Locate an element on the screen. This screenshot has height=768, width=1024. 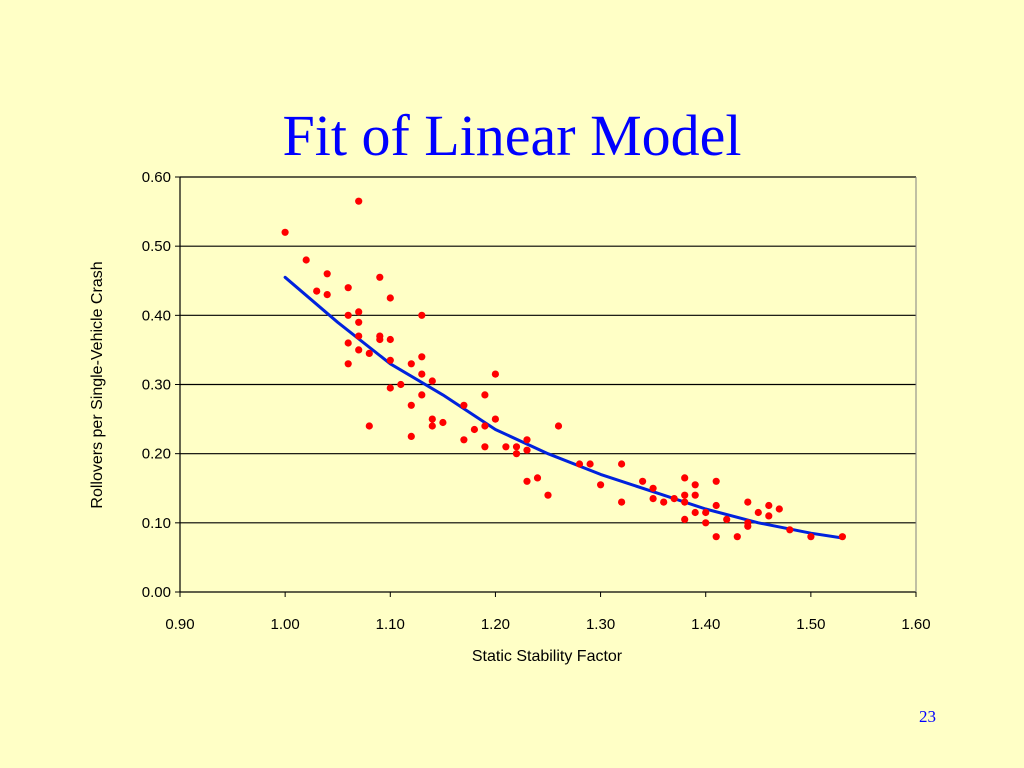
y-tick-label: 0.10 is located at coordinates (156, 523).